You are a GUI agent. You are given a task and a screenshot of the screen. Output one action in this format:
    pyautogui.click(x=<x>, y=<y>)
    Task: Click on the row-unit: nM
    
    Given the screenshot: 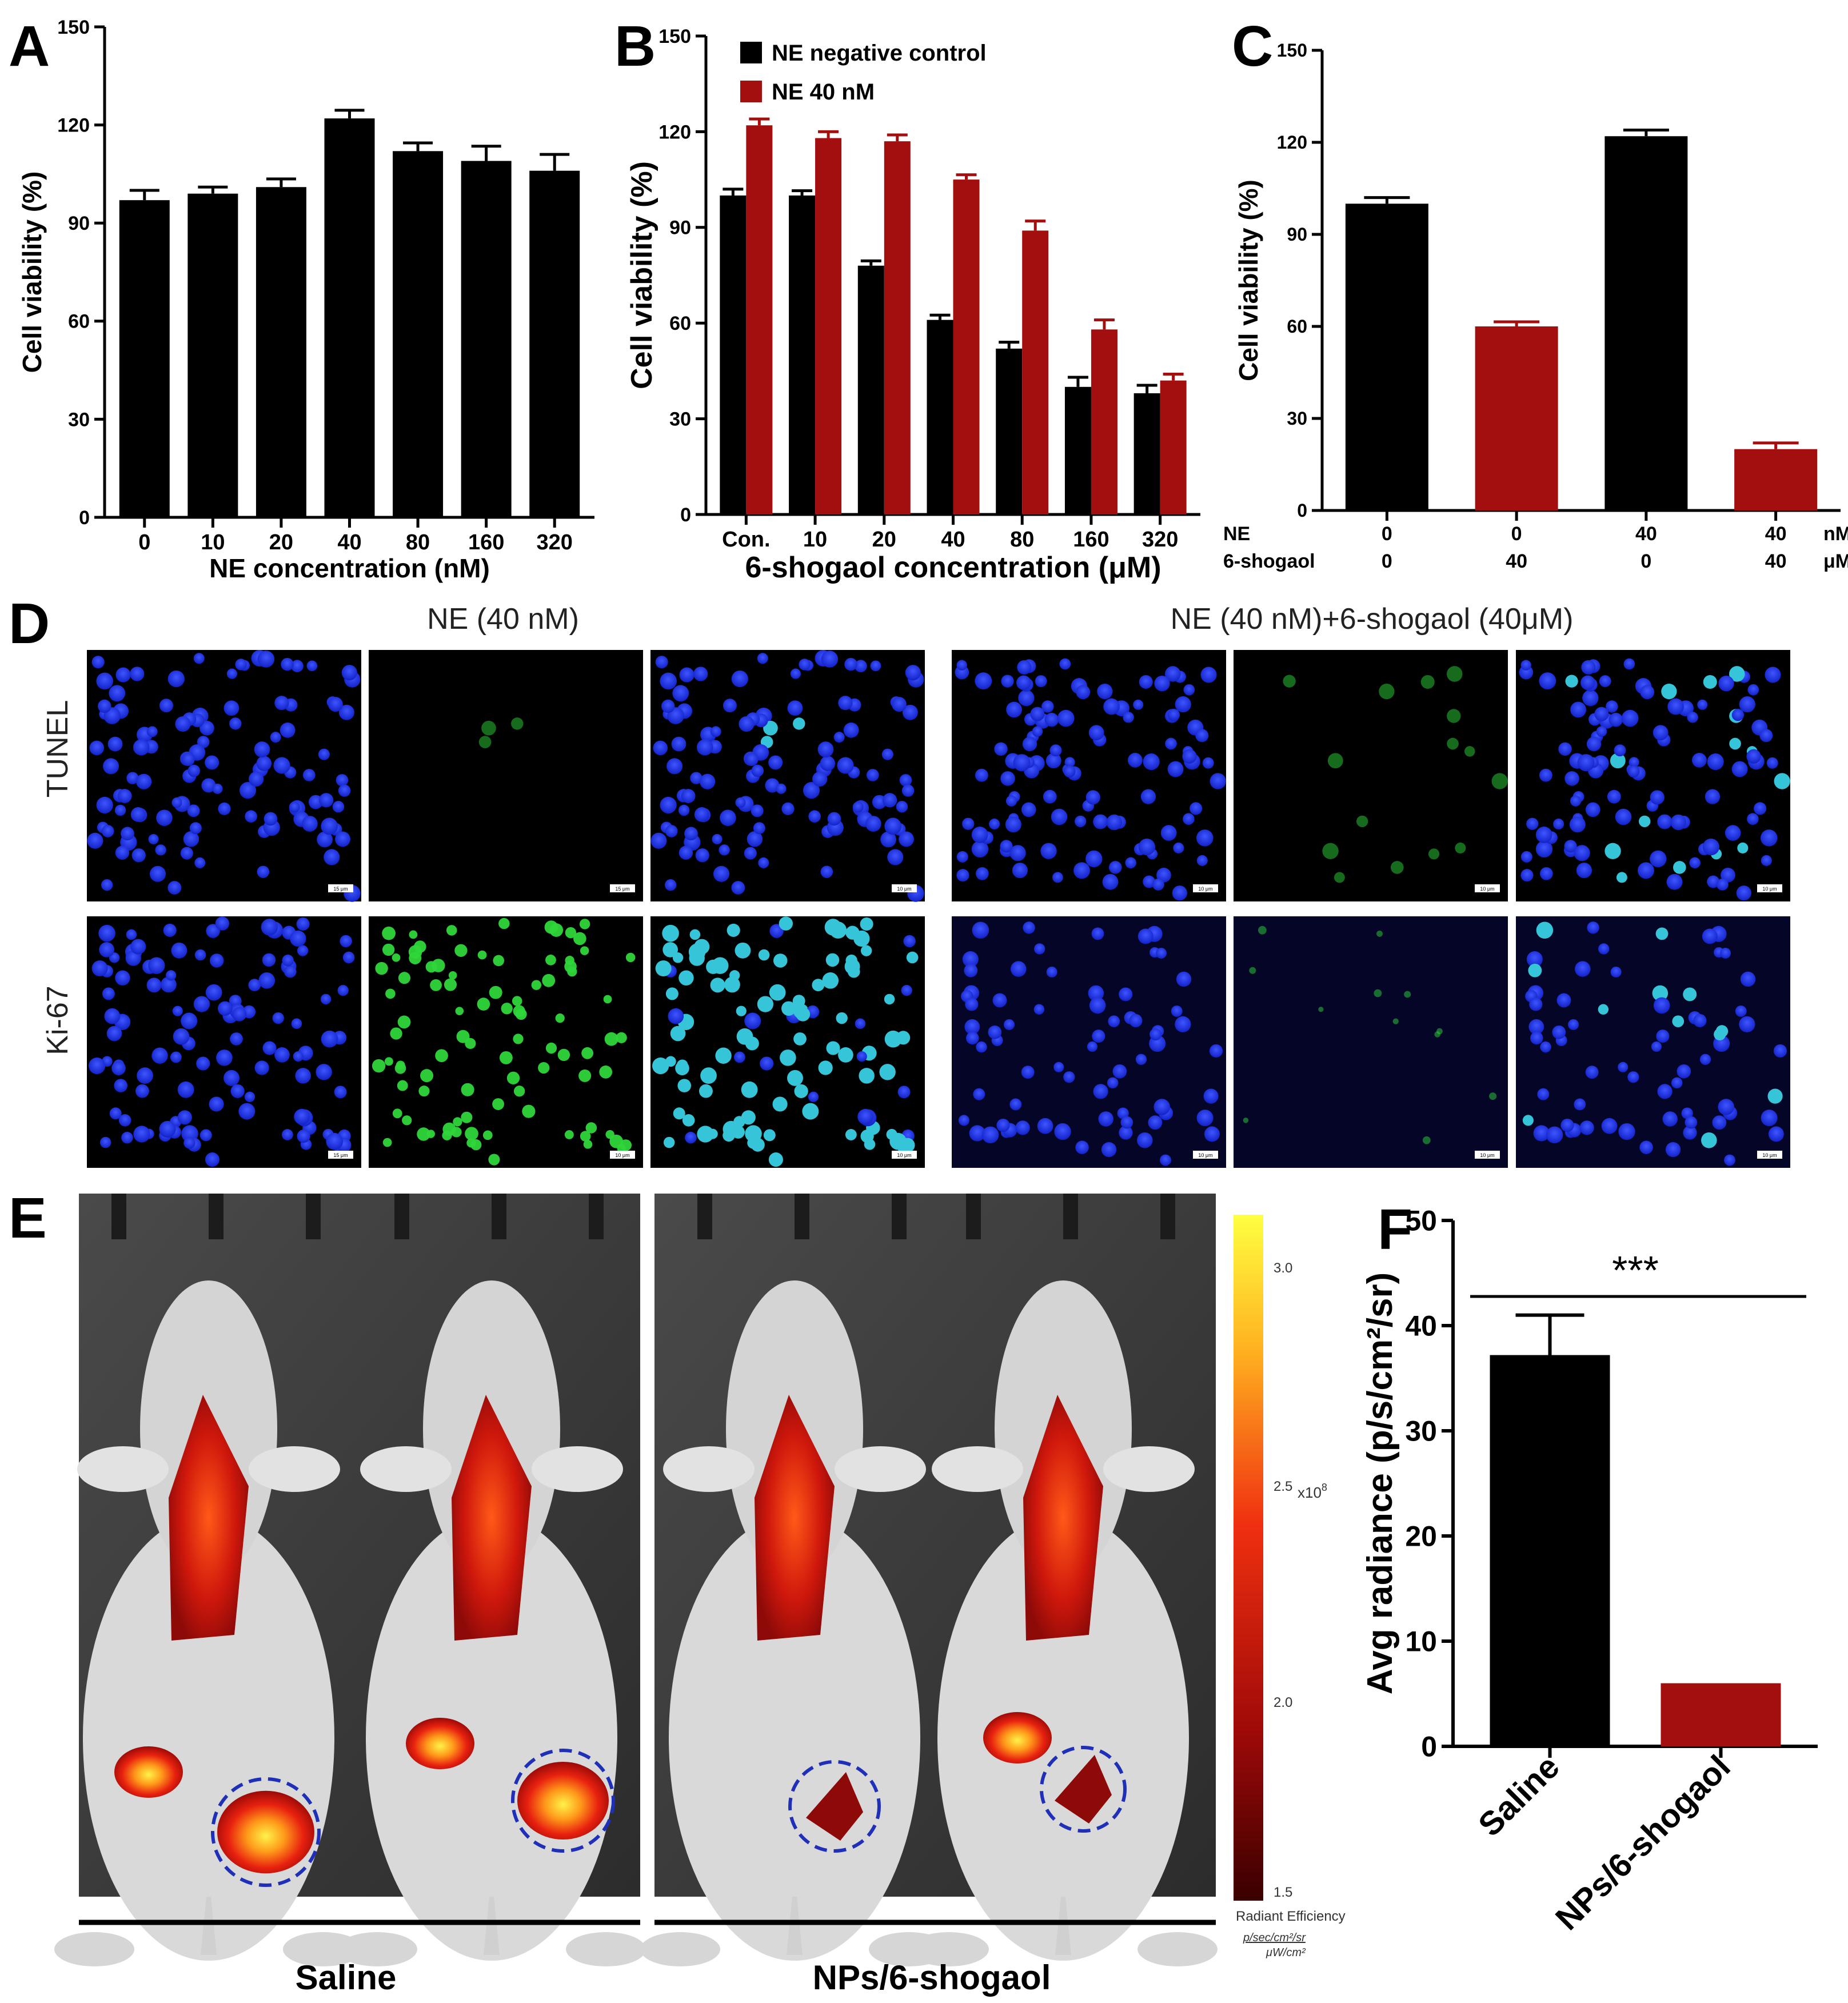 What is the action you would take?
    pyautogui.click(x=1836, y=534)
    